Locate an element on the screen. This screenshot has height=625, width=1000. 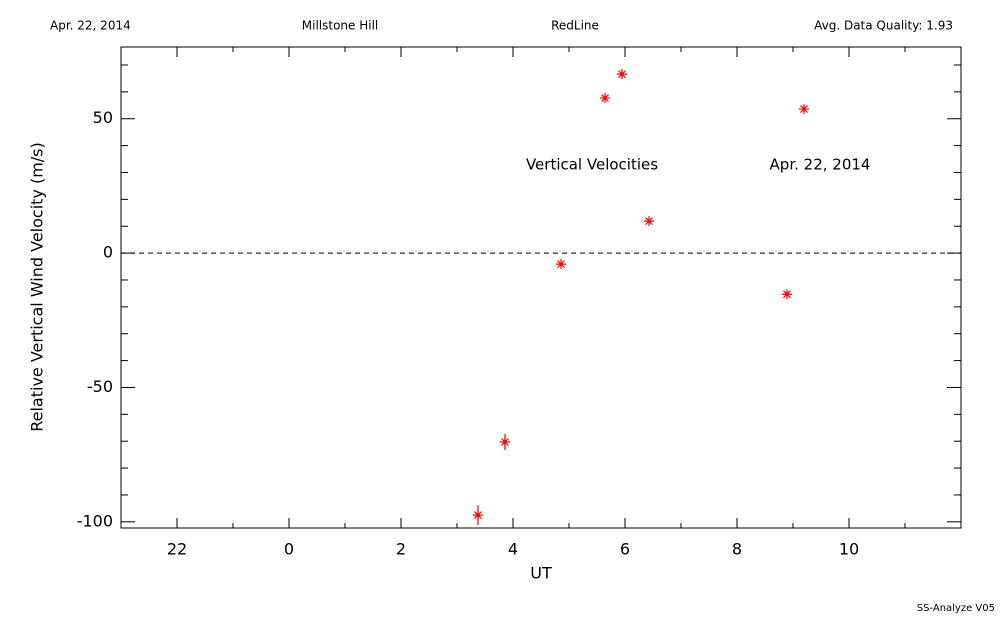
header-quality: Avg. Data Quality: 1.93 is located at coordinates (883, 26).